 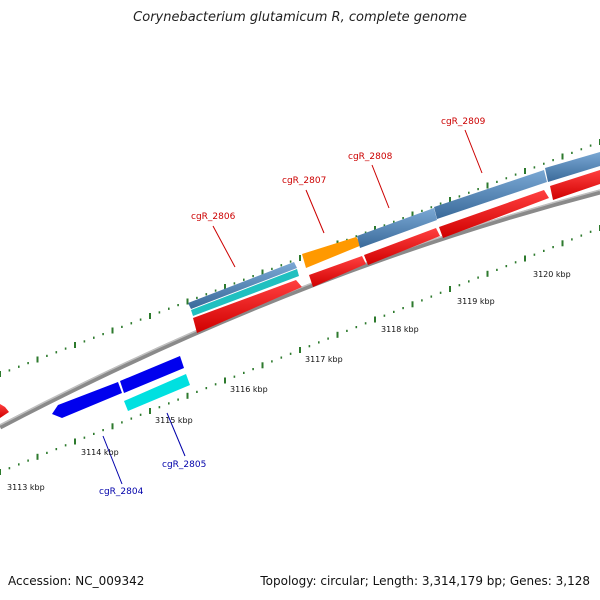 I want to click on gene-label-cgR_2807: cgR_2807, so click(x=304, y=181).